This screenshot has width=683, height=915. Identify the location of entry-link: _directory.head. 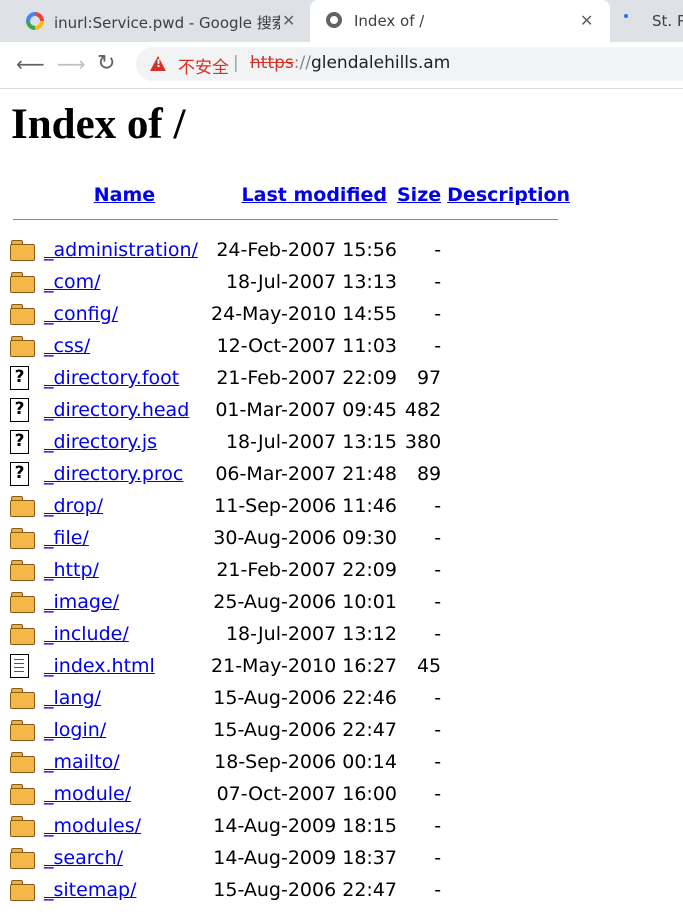
(117, 410).